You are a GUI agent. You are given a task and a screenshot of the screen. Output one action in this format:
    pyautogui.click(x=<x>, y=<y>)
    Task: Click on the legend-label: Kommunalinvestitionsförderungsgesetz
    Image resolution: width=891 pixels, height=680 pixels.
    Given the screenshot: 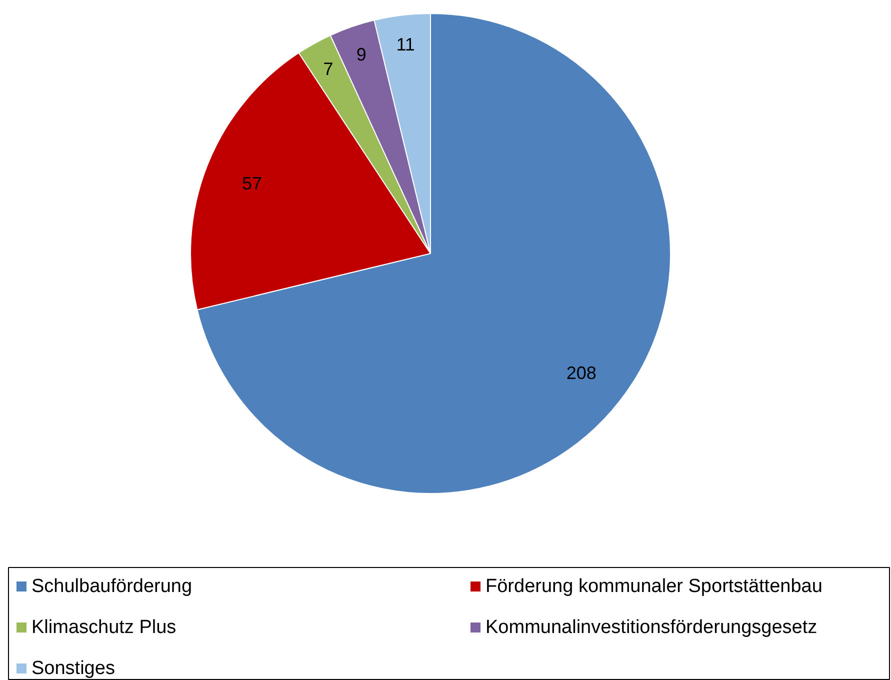 What is the action you would take?
    pyautogui.click(x=652, y=627)
    